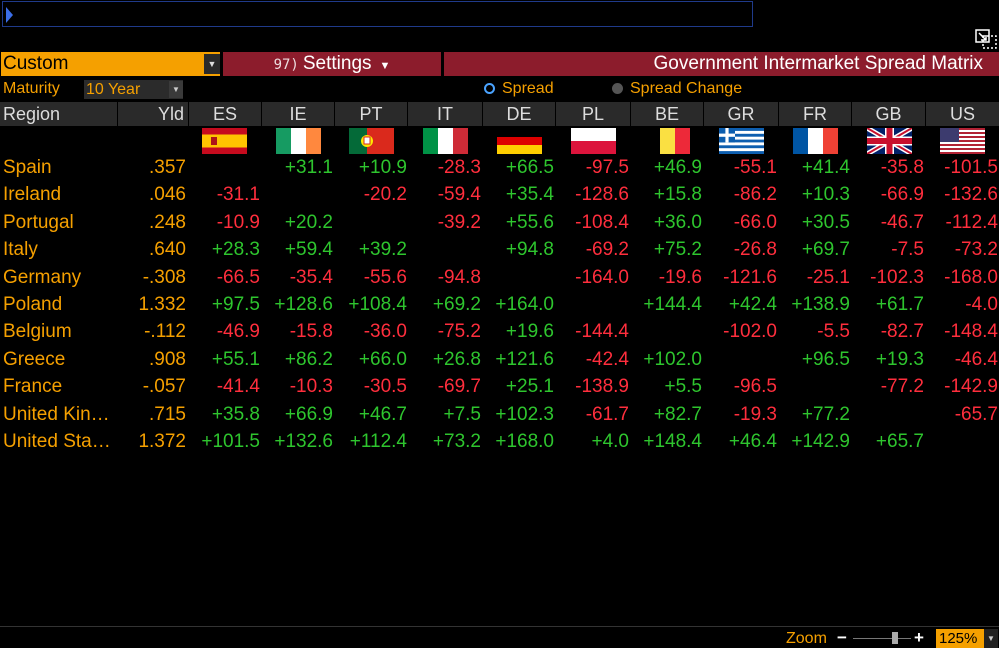  What do you see at coordinates (34, 359) in the screenshot?
I see `row-region-name: Greece` at bounding box center [34, 359].